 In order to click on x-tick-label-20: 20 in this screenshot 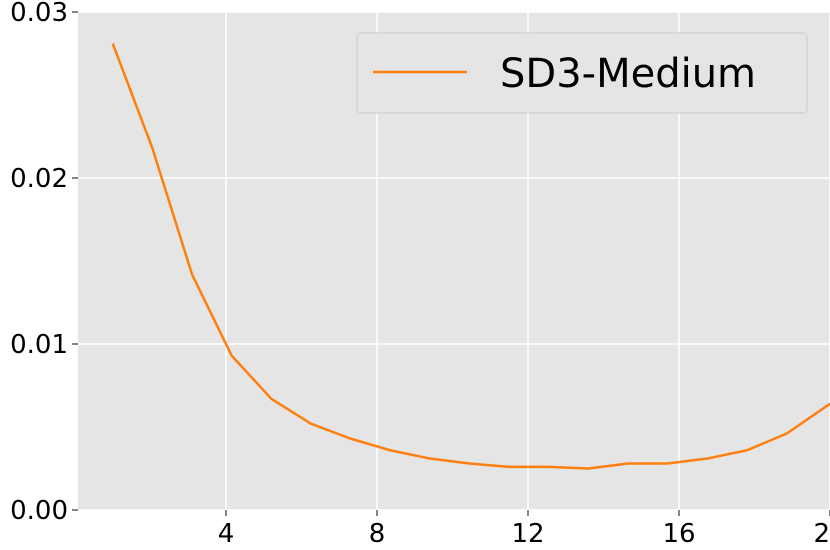, I will do `click(821, 534)`.